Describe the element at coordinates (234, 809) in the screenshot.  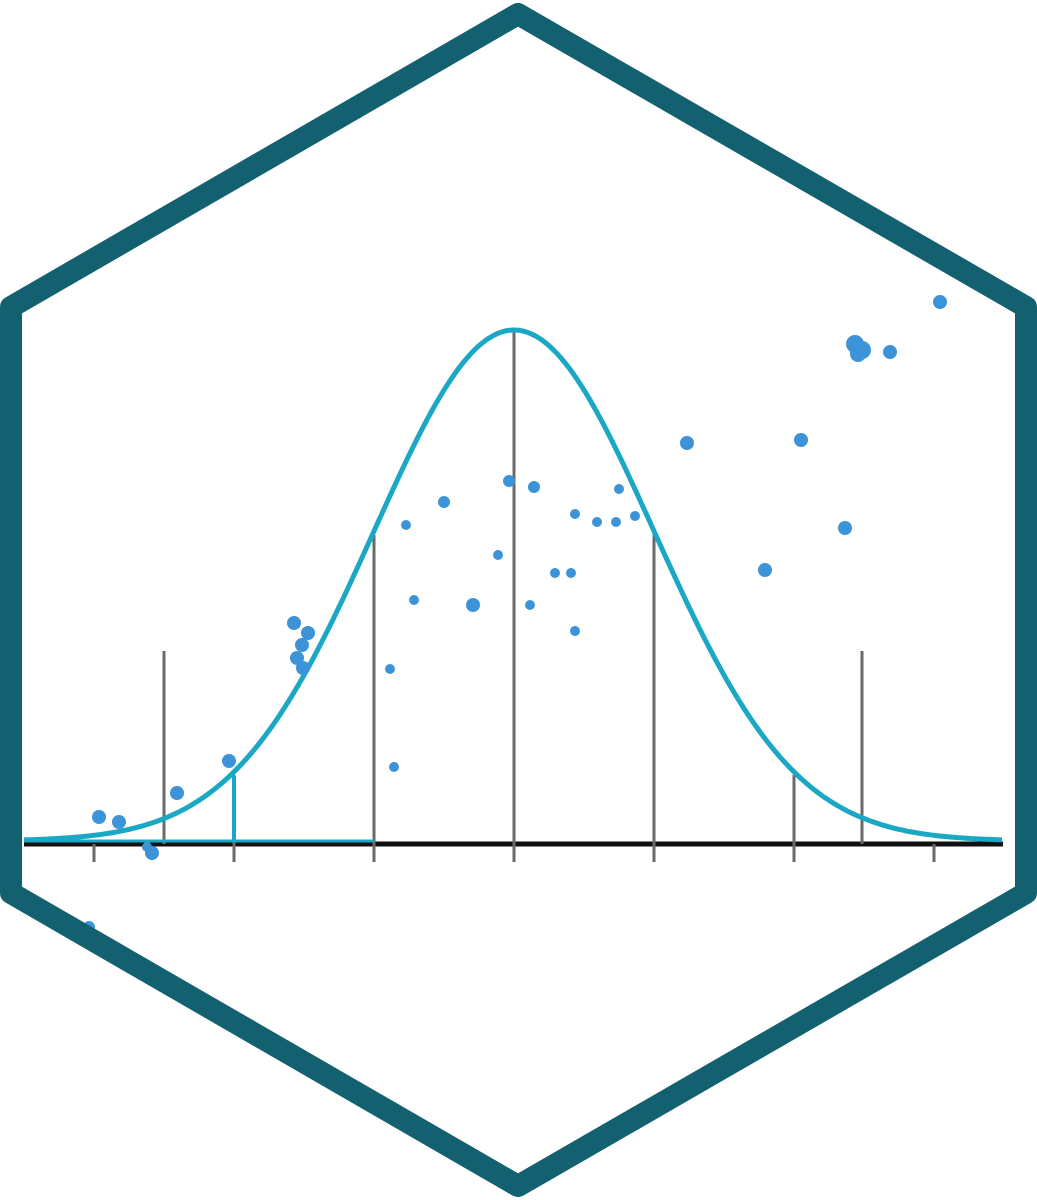
I see `shaded-region` at that location.